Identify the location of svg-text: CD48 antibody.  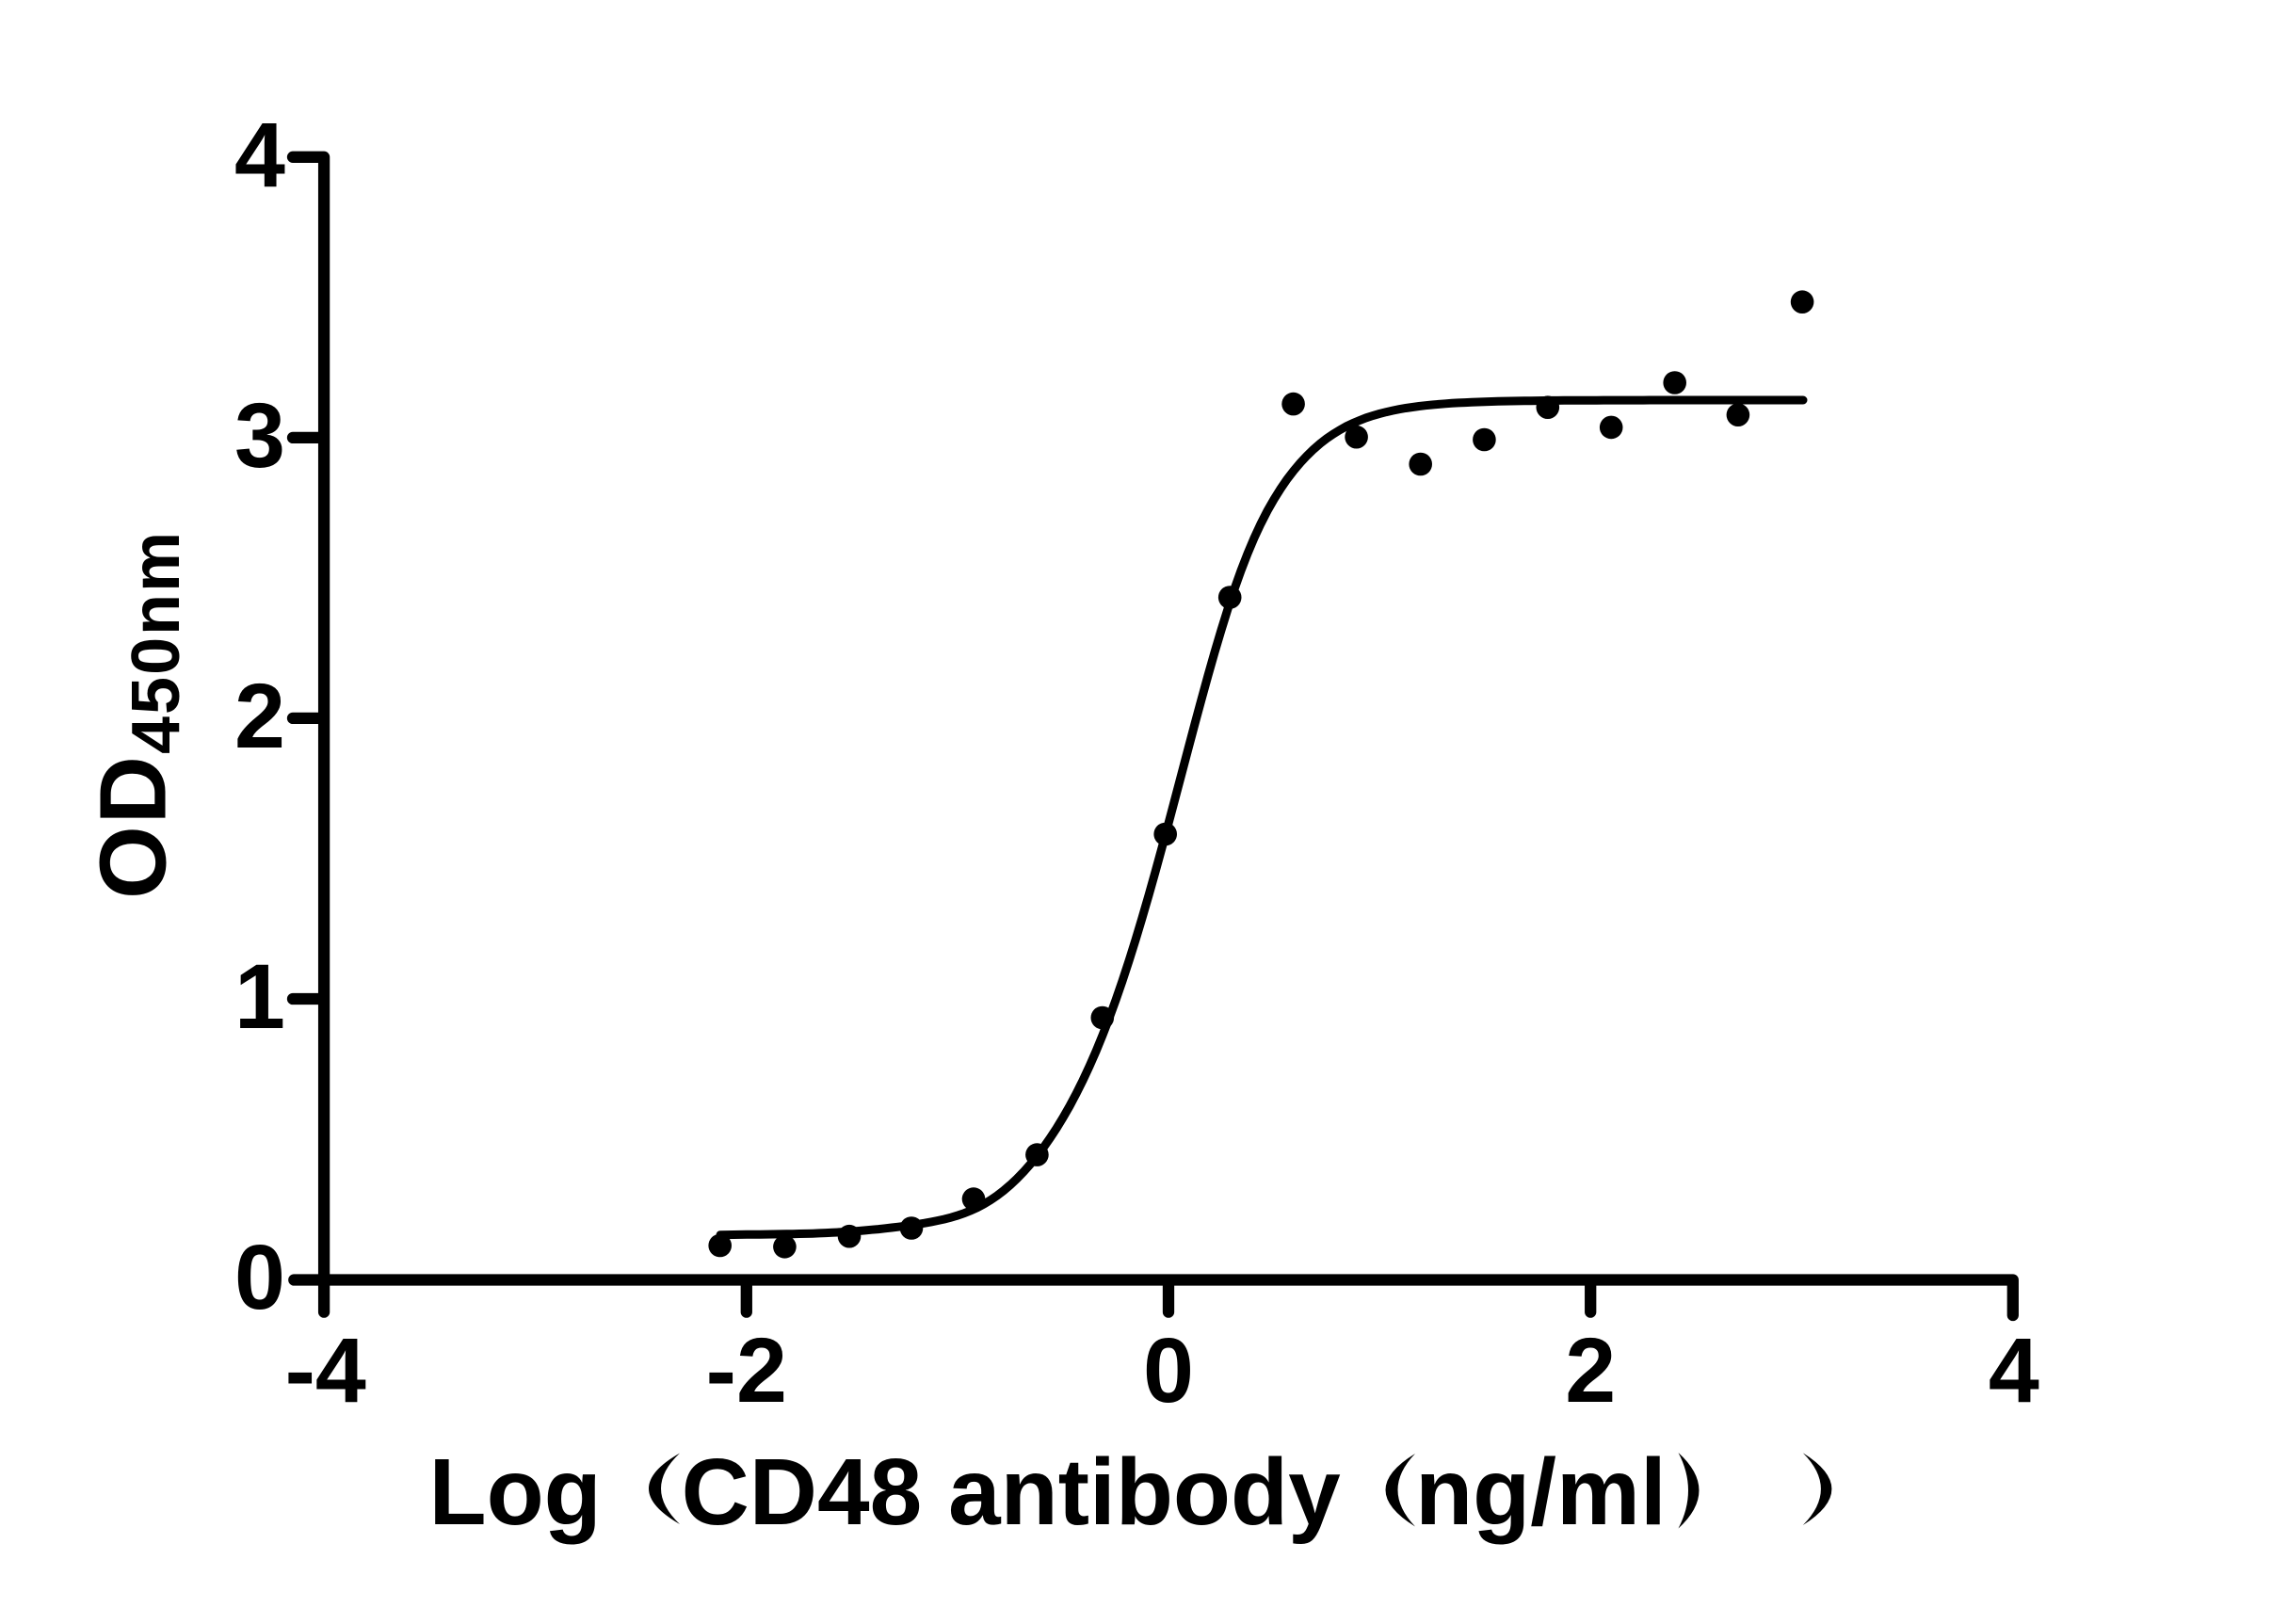
(1011, 1492).